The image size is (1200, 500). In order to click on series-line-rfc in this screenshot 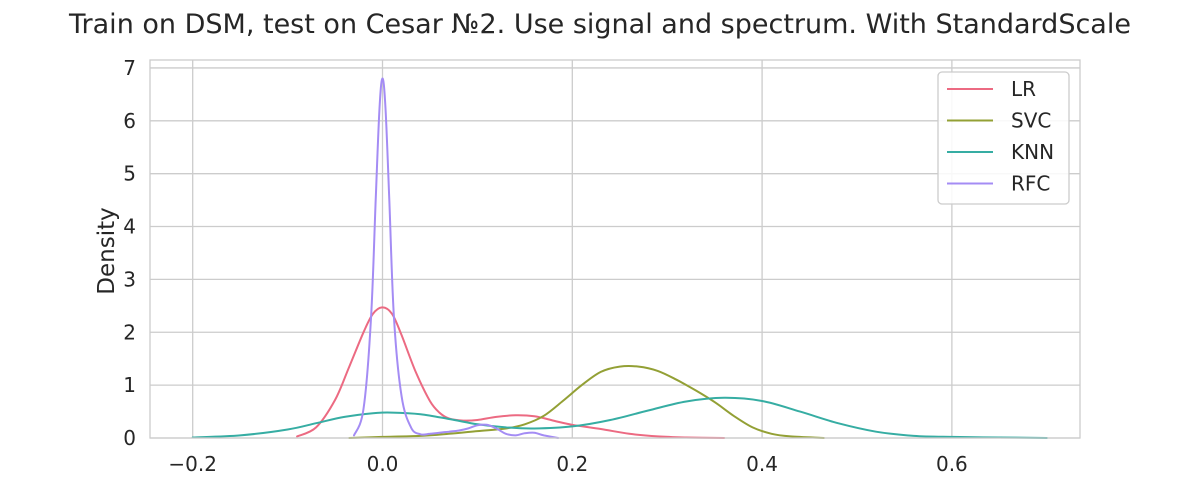, I will do `click(456, 258)`.